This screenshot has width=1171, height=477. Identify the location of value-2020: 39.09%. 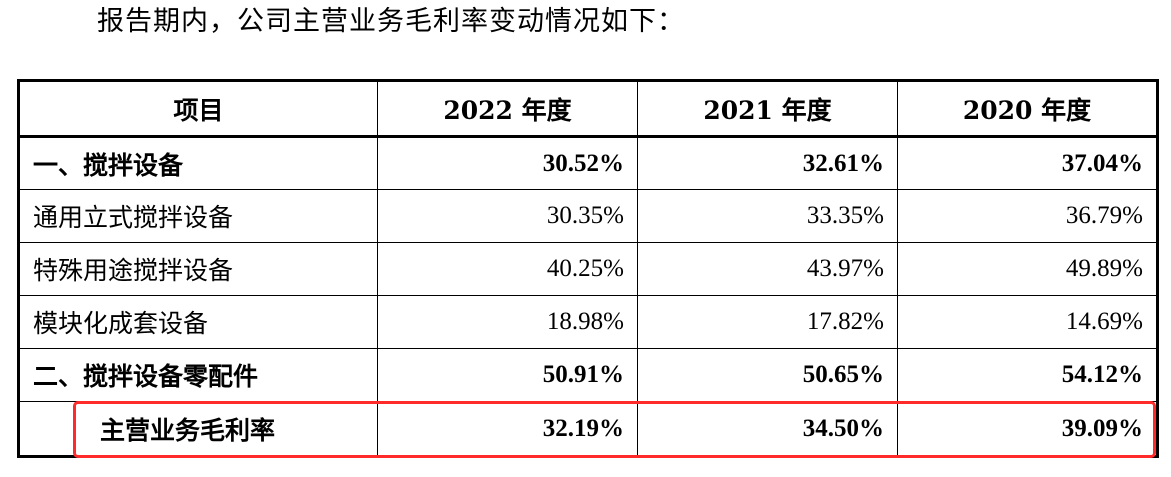
(1027, 429).